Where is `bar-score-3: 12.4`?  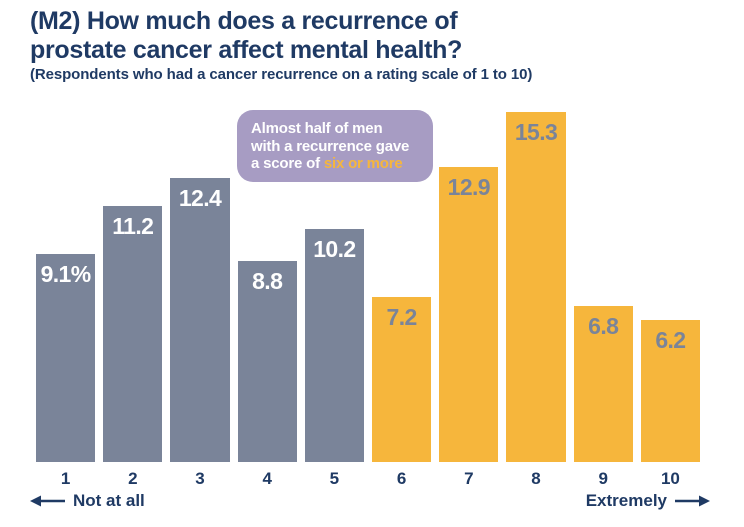 bar-score-3: 12.4 is located at coordinates (200, 320).